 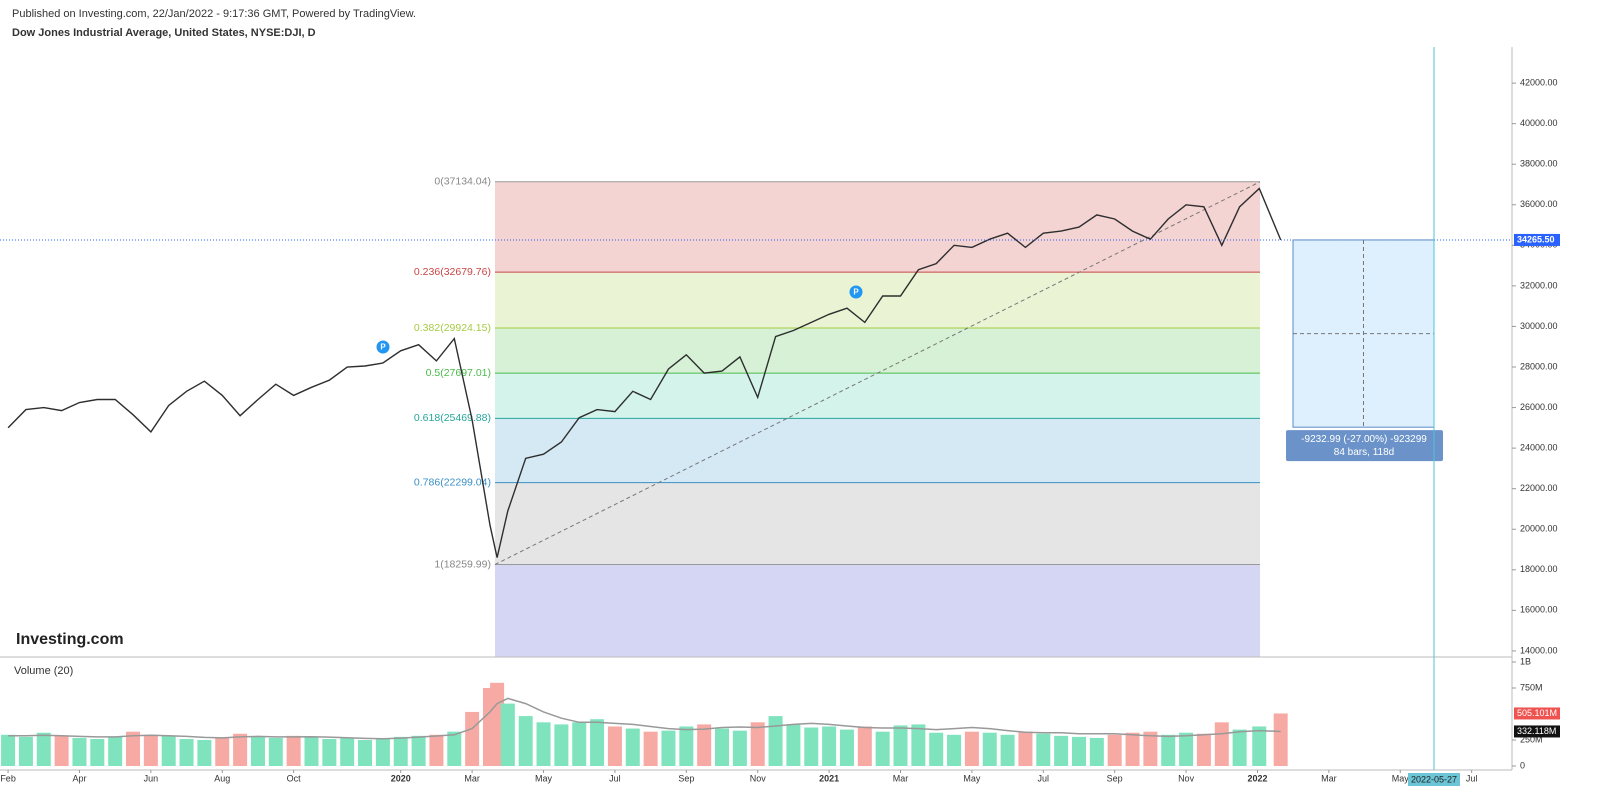 I want to click on x-tick-label: Sep, so click(x=686, y=778).